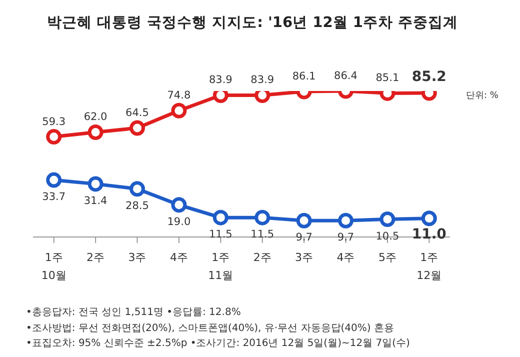  What do you see at coordinates (221, 266) in the screenshot?
I see `x-tick-label: 1주 11월` at bounding box center [221, 266].